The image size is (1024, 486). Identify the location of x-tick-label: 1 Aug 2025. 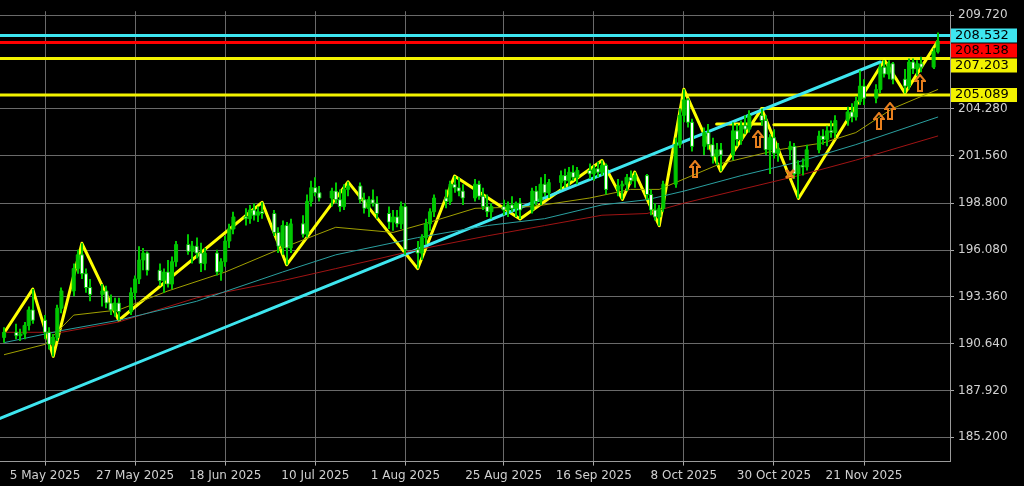
(405, 474).